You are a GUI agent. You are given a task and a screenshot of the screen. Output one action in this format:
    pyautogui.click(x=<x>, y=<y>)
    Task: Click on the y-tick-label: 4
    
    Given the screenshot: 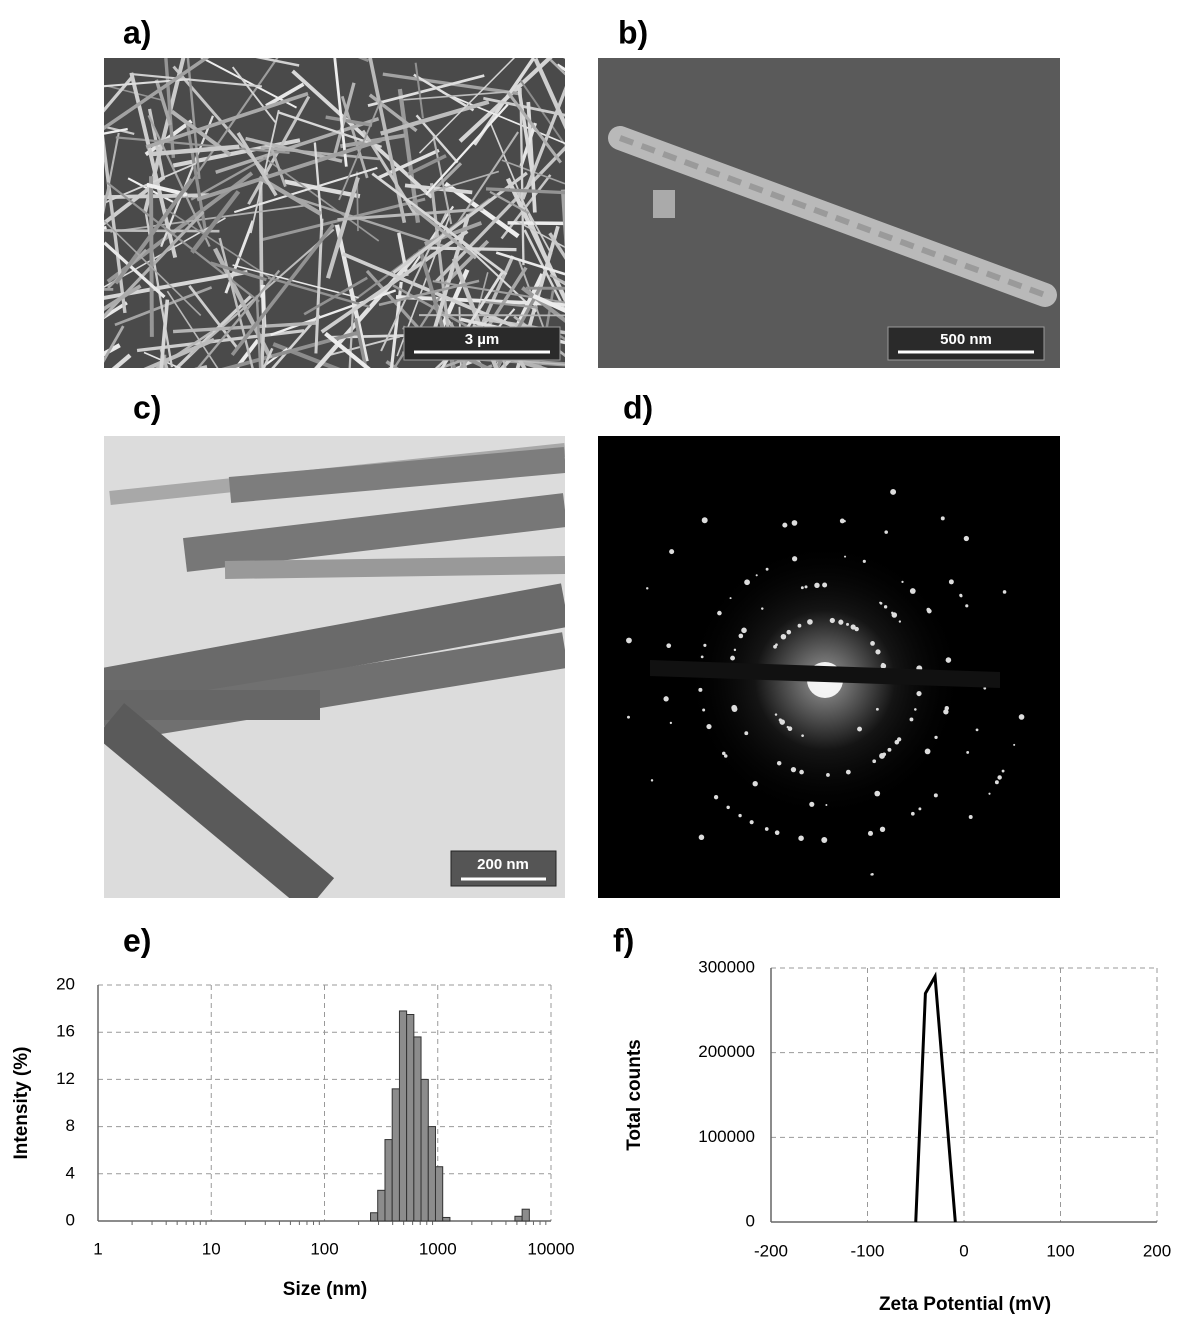 What is the action you would take?
    pyautogui.click(x=70, y=1172)
    